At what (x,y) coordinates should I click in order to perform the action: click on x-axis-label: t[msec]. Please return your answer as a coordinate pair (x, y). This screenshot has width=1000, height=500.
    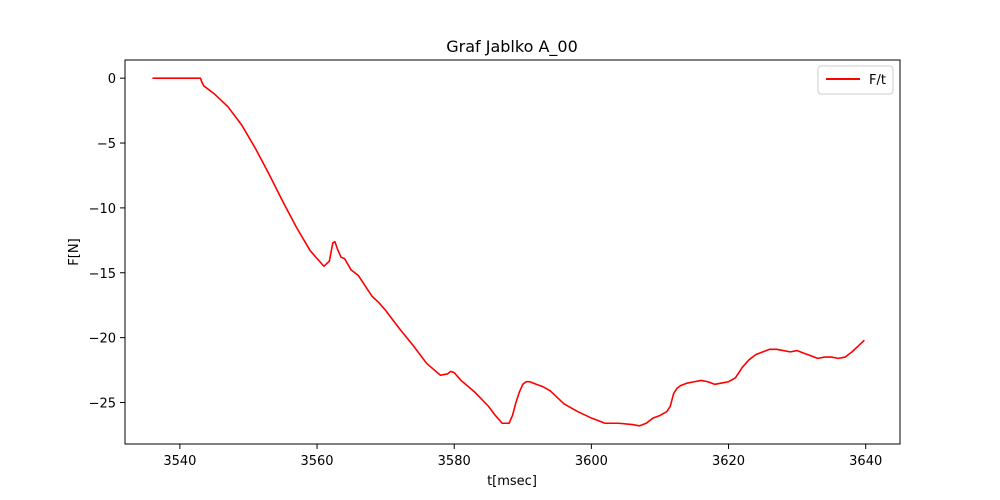
    Looking at the image, I should click on (512, 481).